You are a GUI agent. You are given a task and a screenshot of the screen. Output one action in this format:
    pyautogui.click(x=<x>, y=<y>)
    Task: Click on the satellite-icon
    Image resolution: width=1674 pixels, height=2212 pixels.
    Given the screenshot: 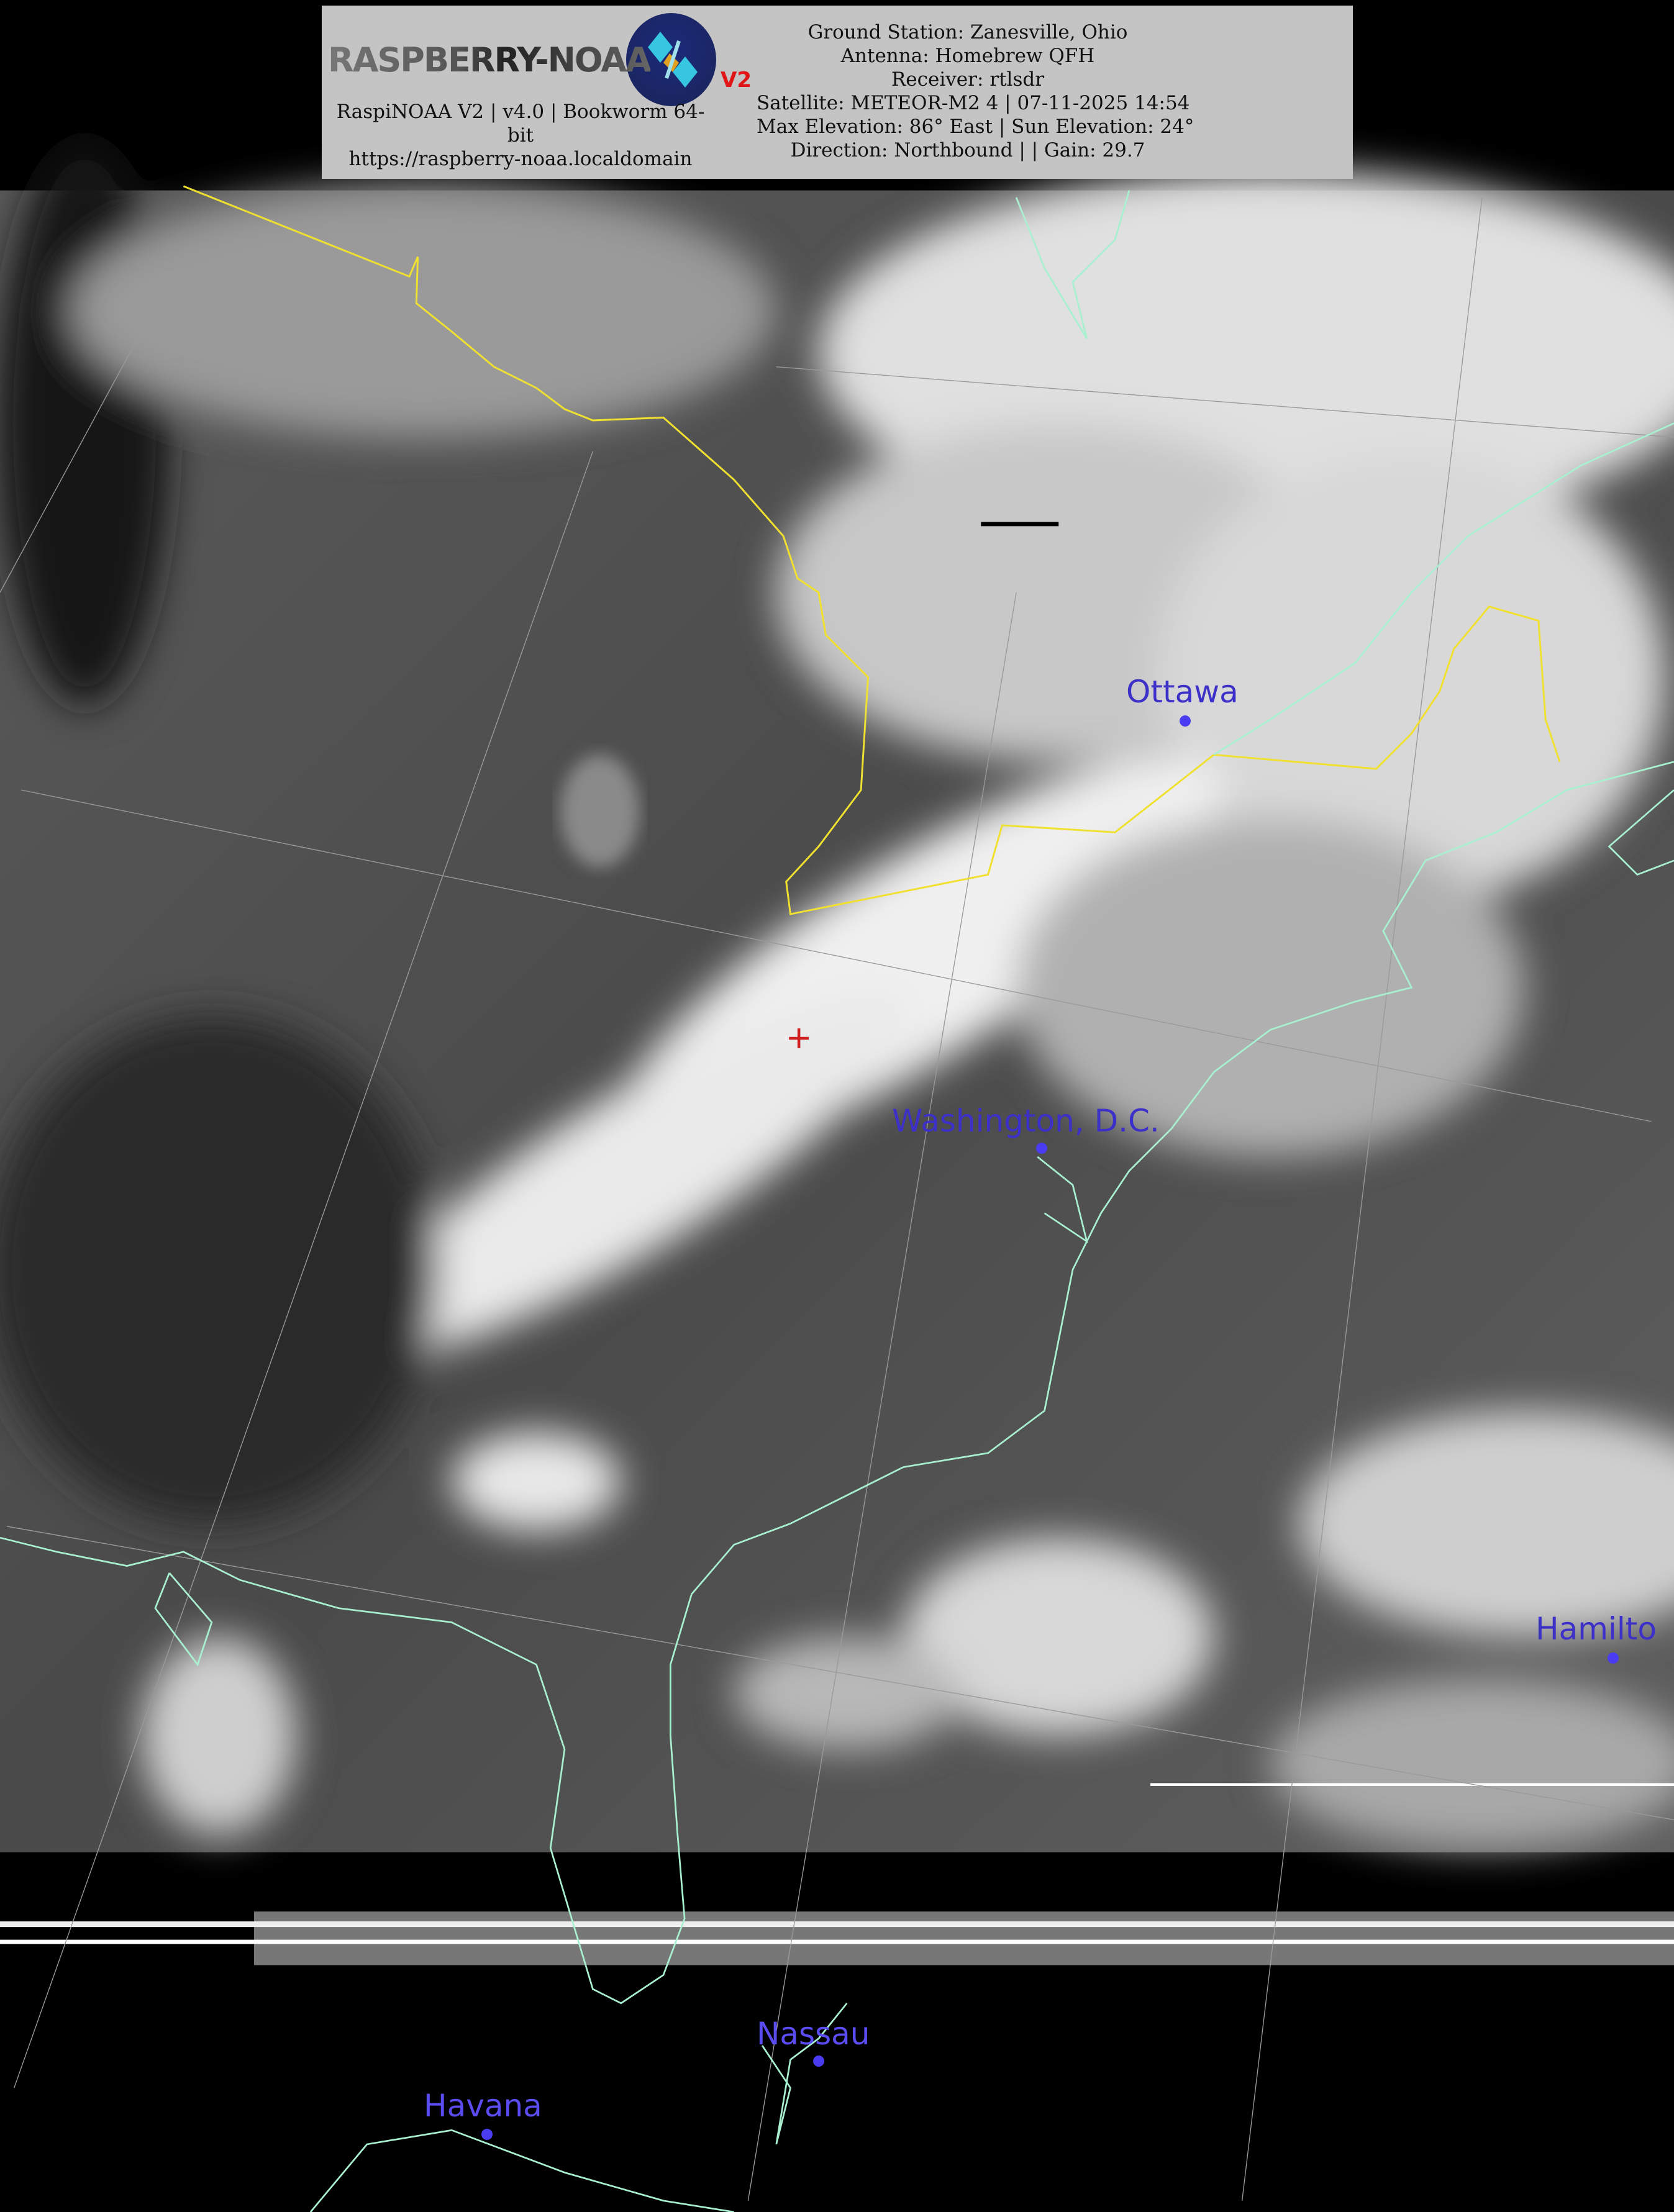 What is the action you would take?
    pyautogui.click(x=673, y=60)
    